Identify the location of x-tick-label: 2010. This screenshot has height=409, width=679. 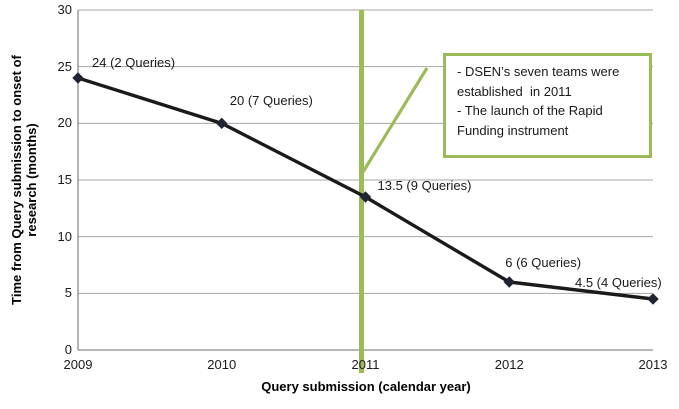
(222, 364).